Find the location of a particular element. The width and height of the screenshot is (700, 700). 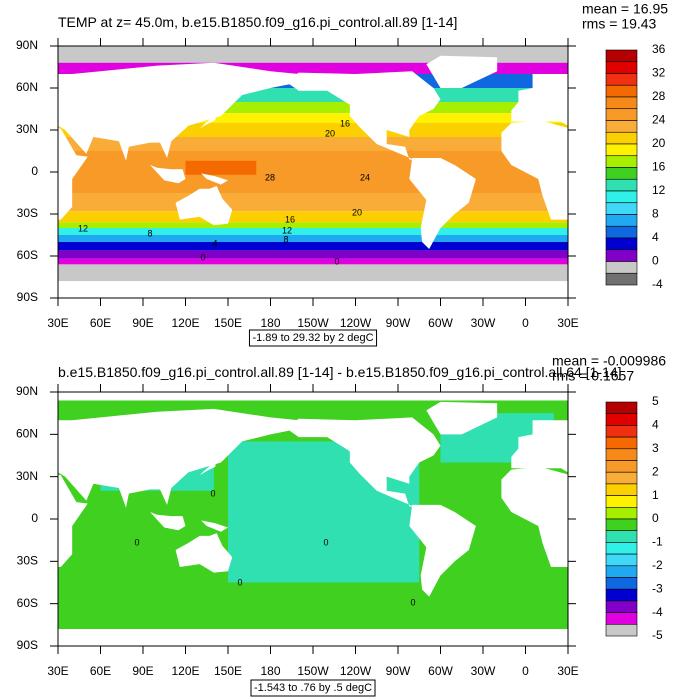

colorbar-label: 3 is located at coordinates (655, 448).